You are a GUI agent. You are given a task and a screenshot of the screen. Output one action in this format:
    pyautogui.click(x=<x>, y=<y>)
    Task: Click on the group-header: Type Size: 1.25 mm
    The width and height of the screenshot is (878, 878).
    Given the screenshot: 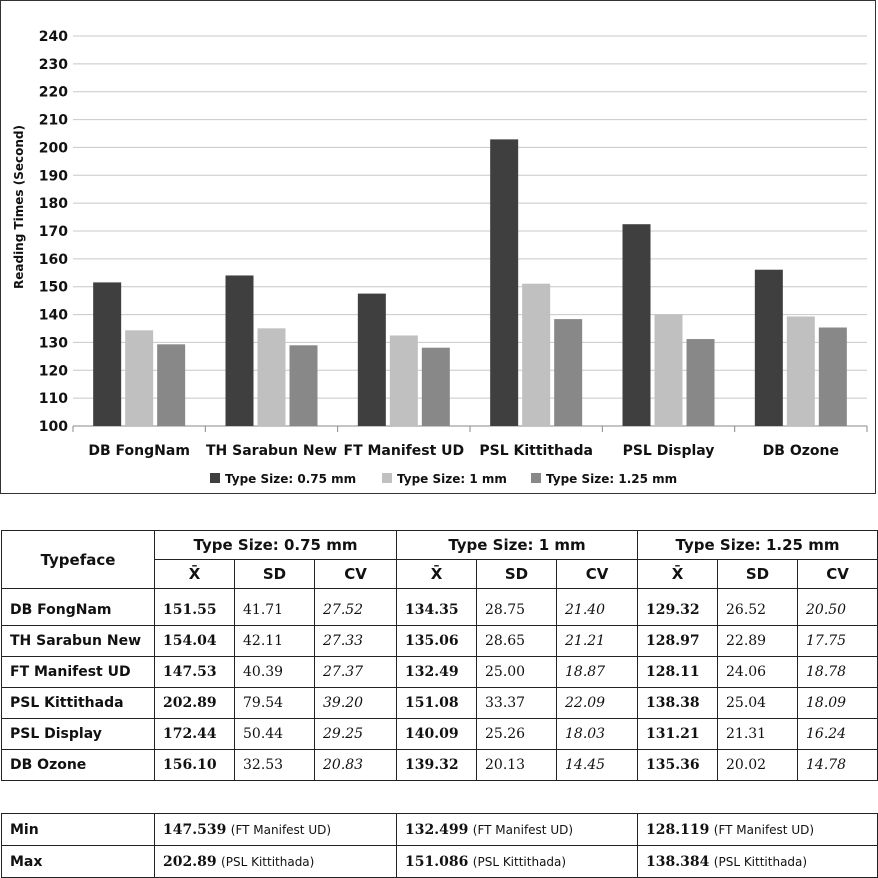 What is the action you would take?
    pyautogui.click(x=757, y=545)
    